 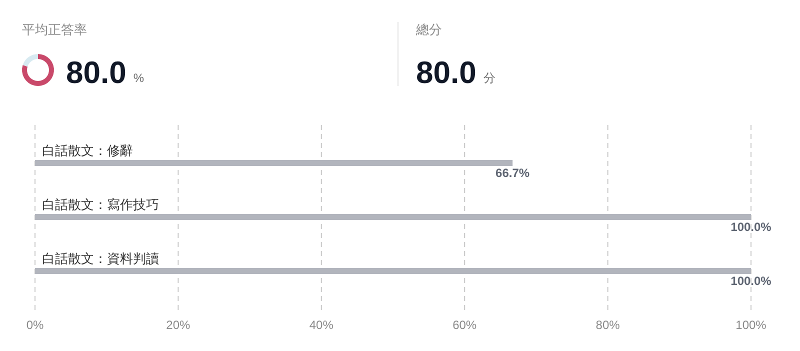 I want to click on y-tick-label: 白話散文：寫作技巧, so click(x=100, y=204).